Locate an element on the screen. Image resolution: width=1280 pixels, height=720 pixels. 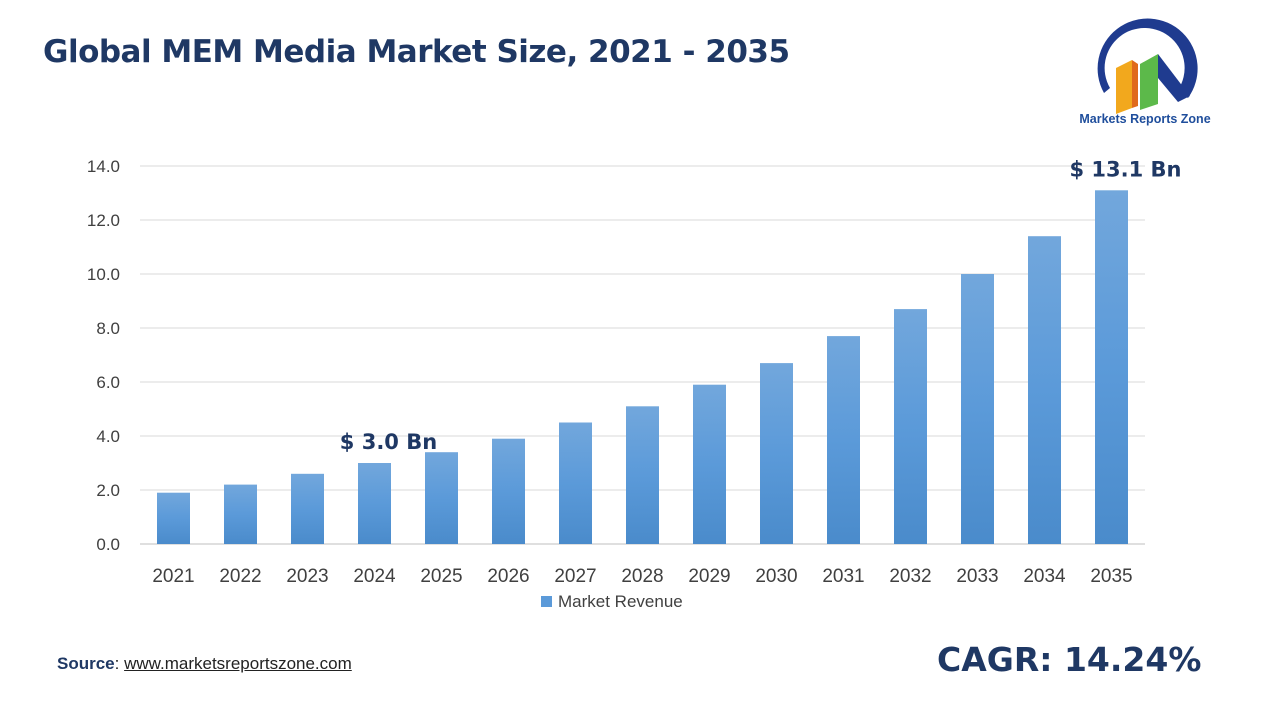
bar-2035 is located at coordinates (1111, 367).